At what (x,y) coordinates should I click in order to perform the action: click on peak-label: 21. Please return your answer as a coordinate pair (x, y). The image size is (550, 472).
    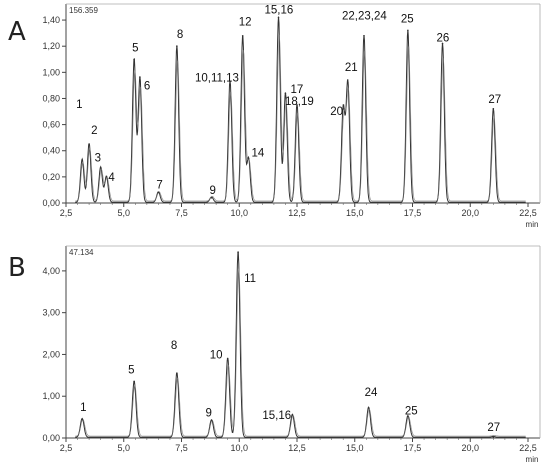
    Looking at the image, I should click on (351, 68).